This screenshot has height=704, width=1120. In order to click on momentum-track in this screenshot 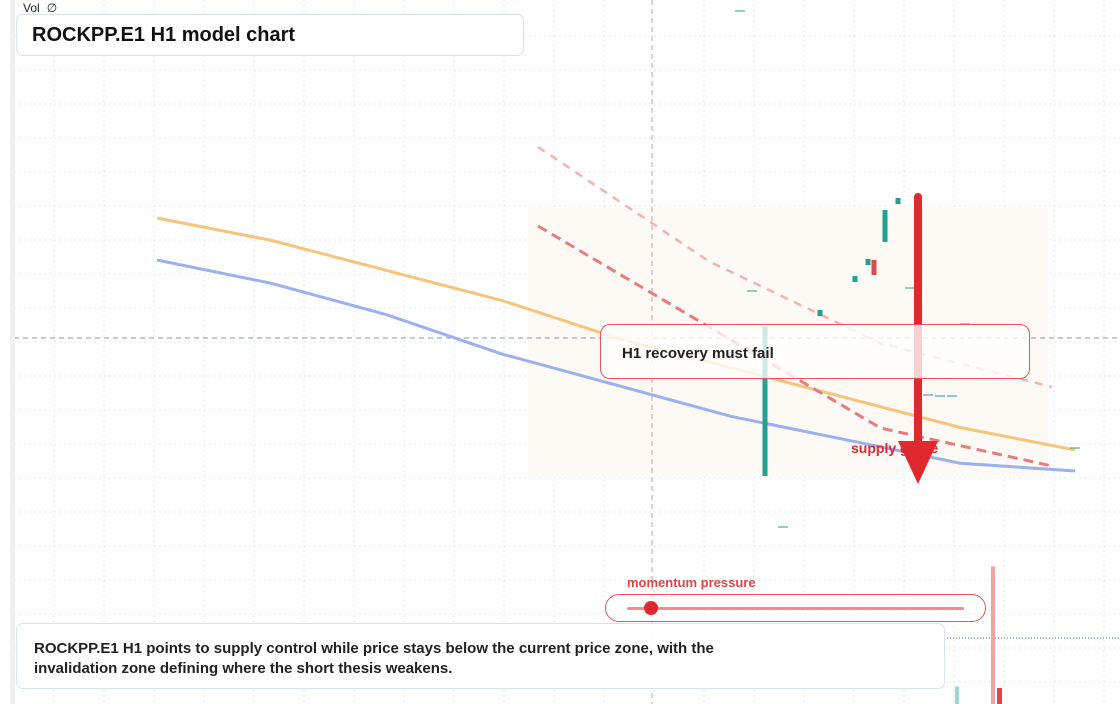, I will do `click(795, 608)`.